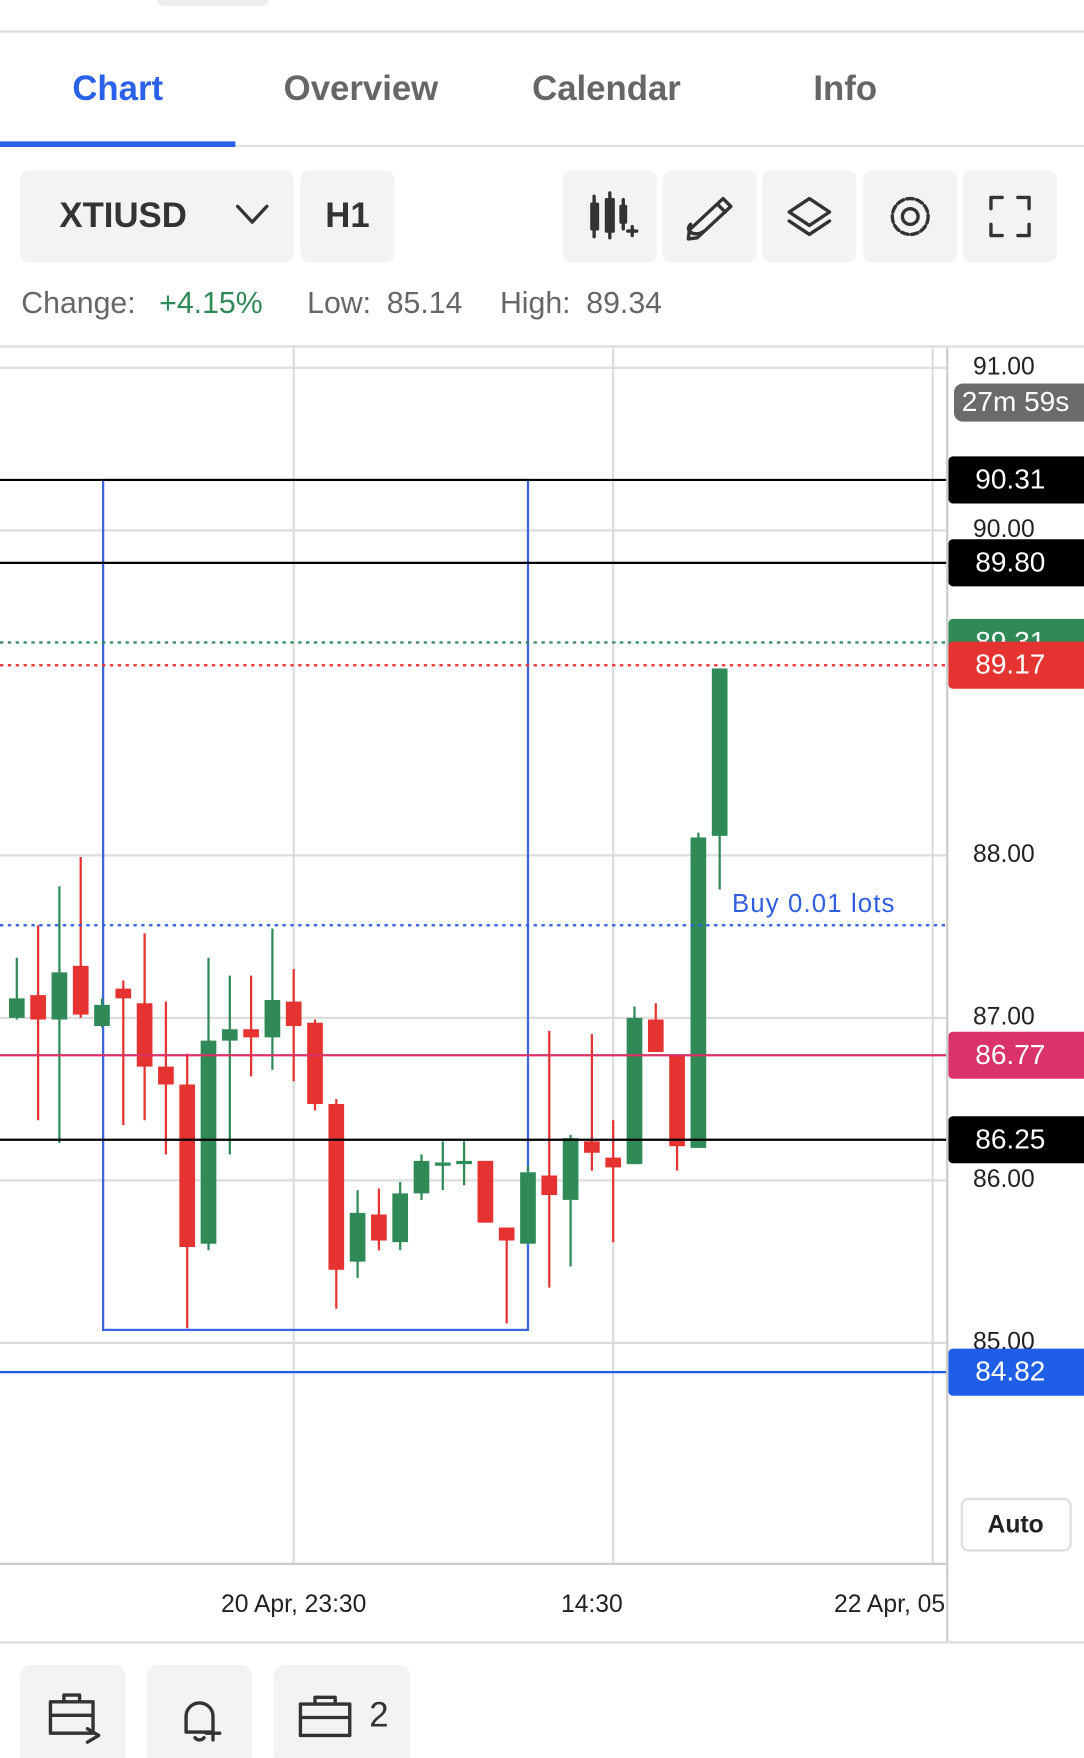 The height and width of the screenshot is (1758, 1084). What do you see at coordinates (606, 89) in the screenshot?
I see `tab: Calendar` at bounding box center [606, 89].